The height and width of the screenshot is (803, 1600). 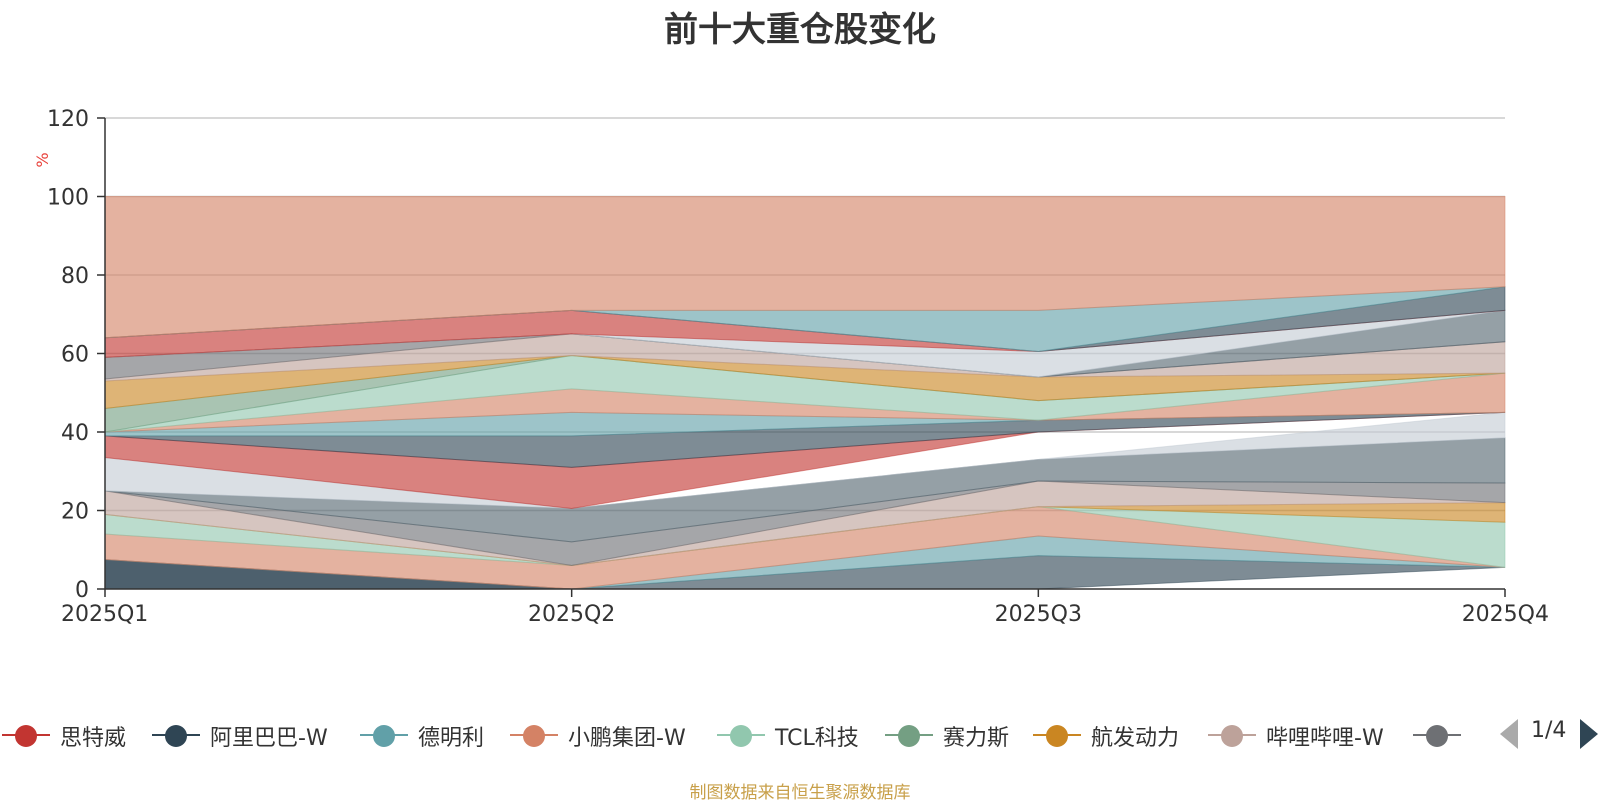 I want to click on chart-title: 前十大重仓股变化, so click(x=800, y=30).